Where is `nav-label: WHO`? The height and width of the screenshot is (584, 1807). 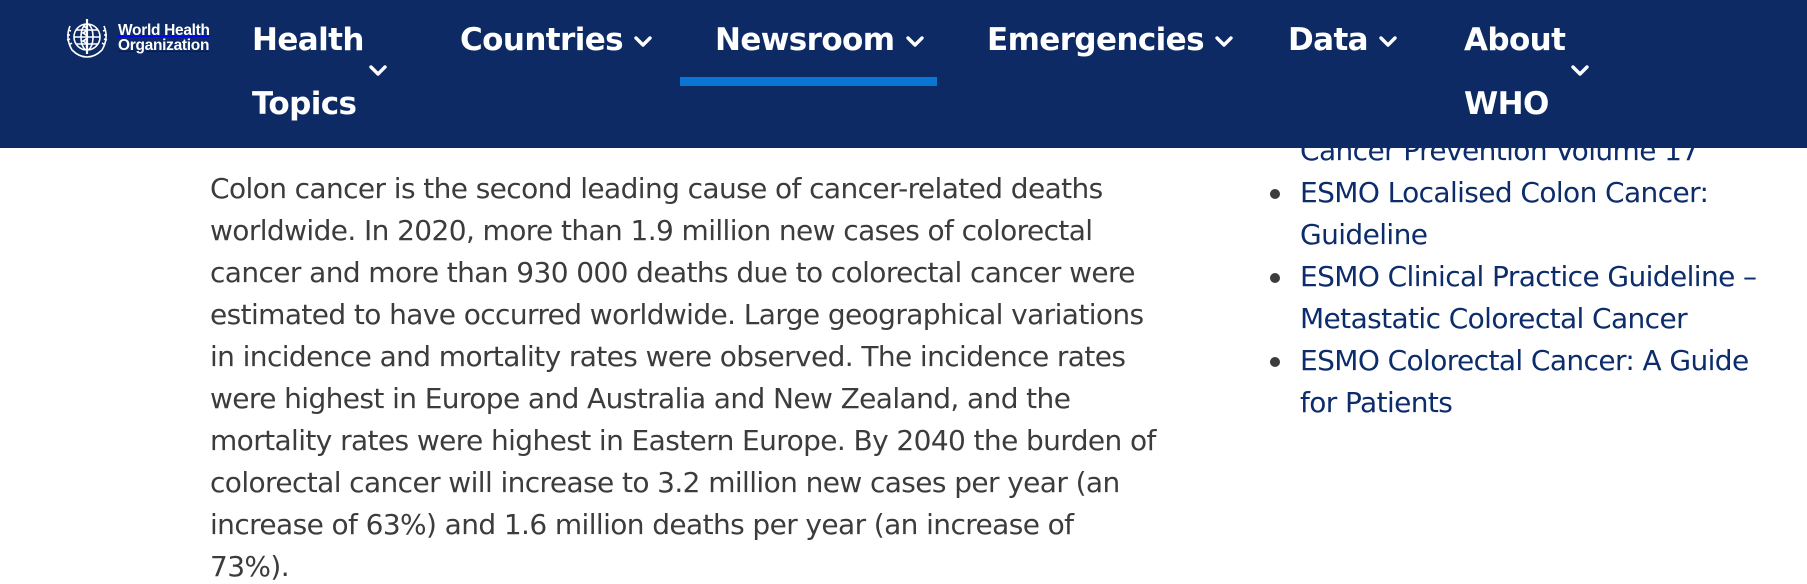
nav-label: WHO is located at coordinates (1506, 104).